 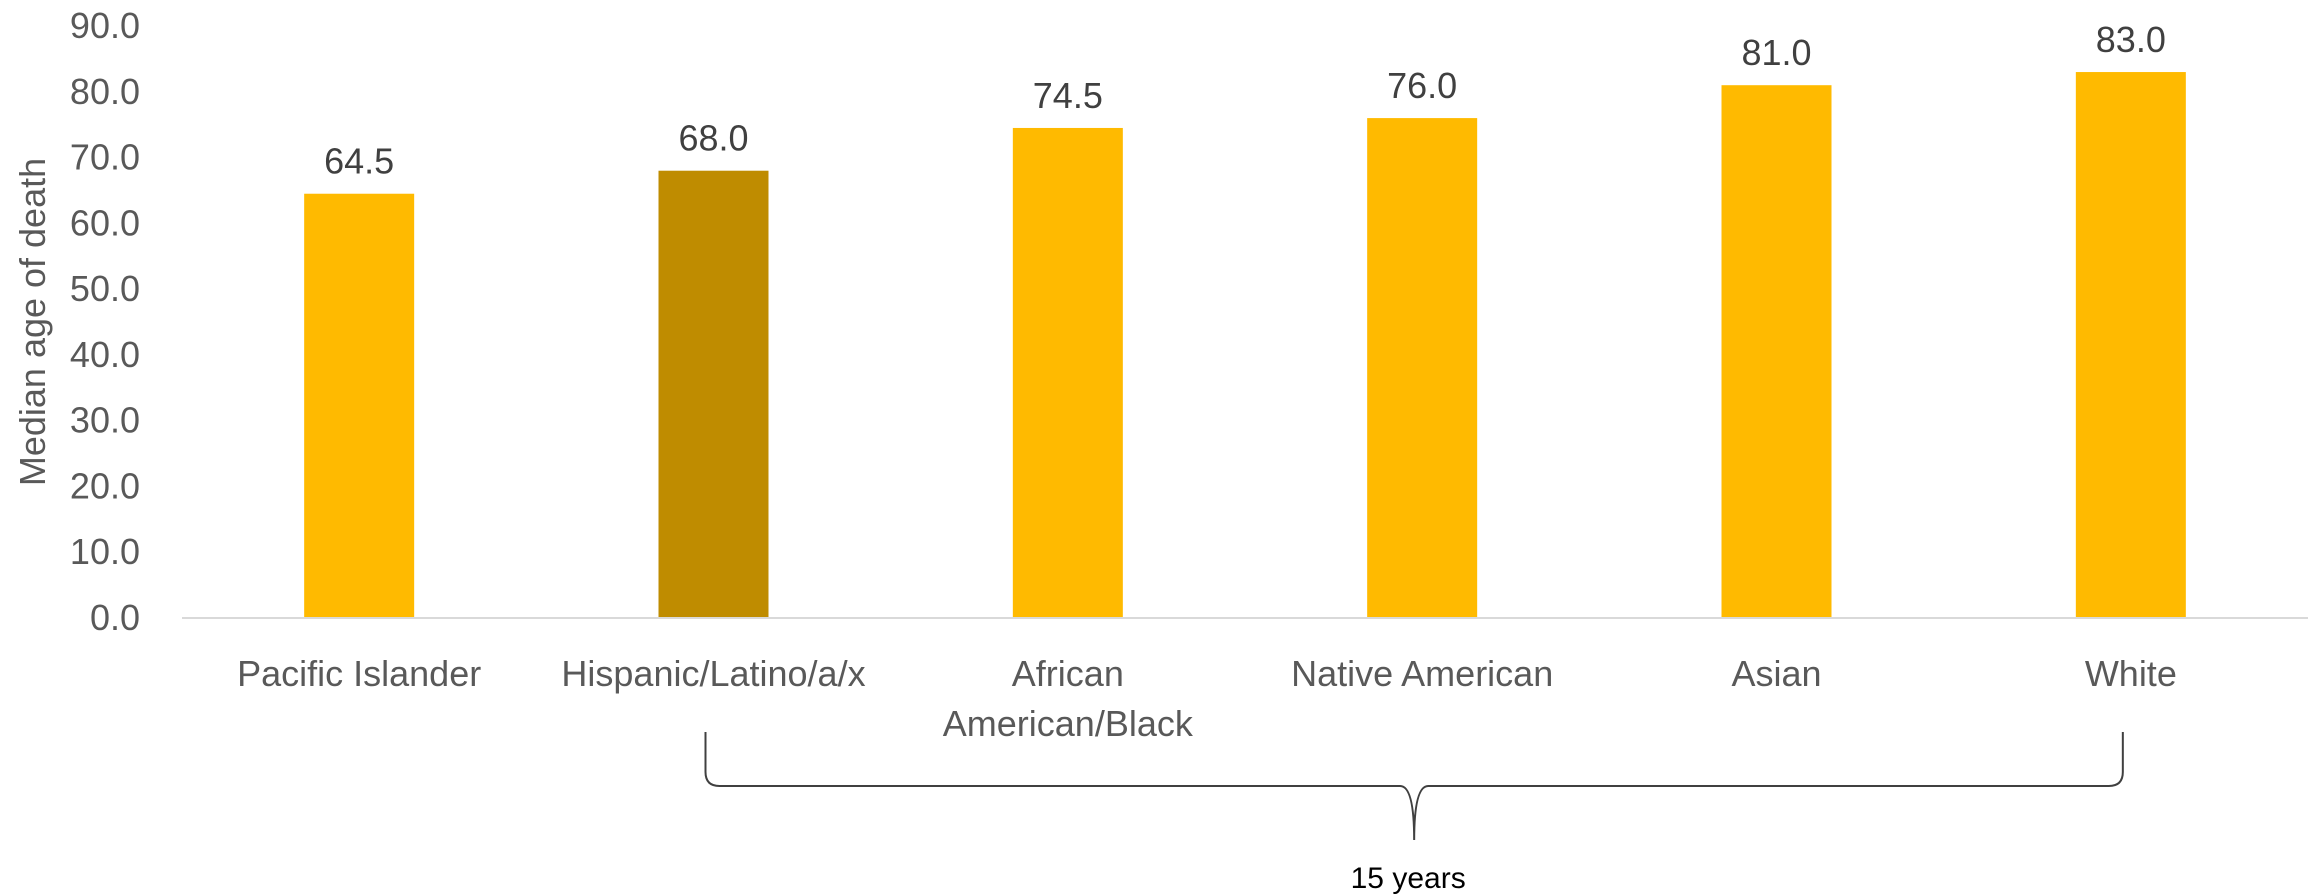 I want to click on y-axis-title: Median age of death, so click(x=32, y=322).